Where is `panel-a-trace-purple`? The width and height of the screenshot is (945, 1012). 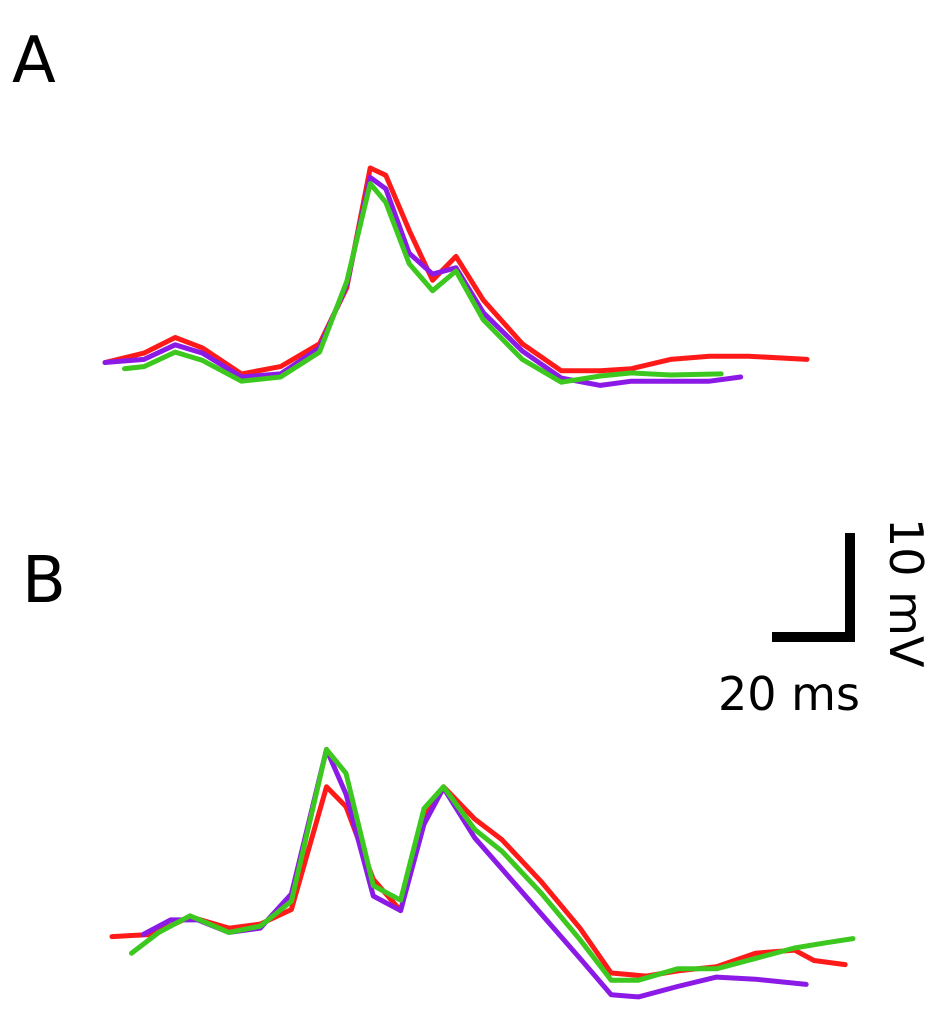 panel-a-trace-purple is located at coordinates (423, 281).